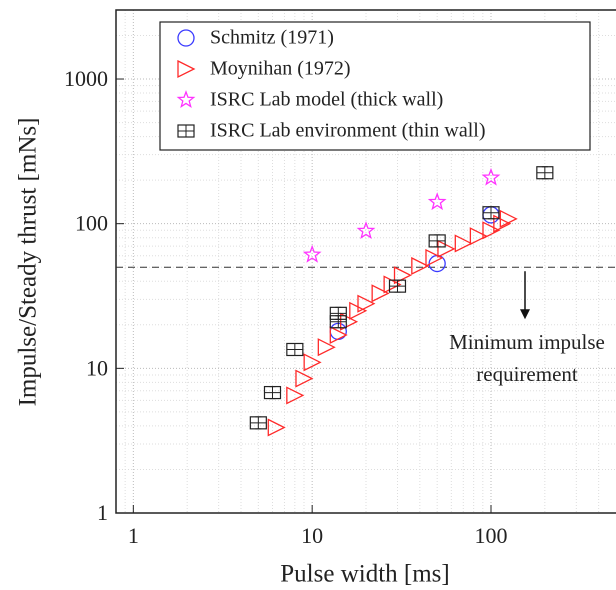  Describe the element at coordinates (525, 314) in the screenshot. I see `arrow-head` at that location.